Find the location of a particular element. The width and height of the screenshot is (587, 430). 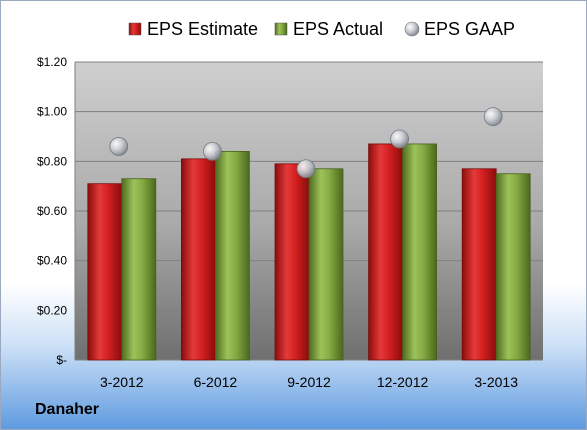

legend-marker-actual is located at coordinates (281, 29).